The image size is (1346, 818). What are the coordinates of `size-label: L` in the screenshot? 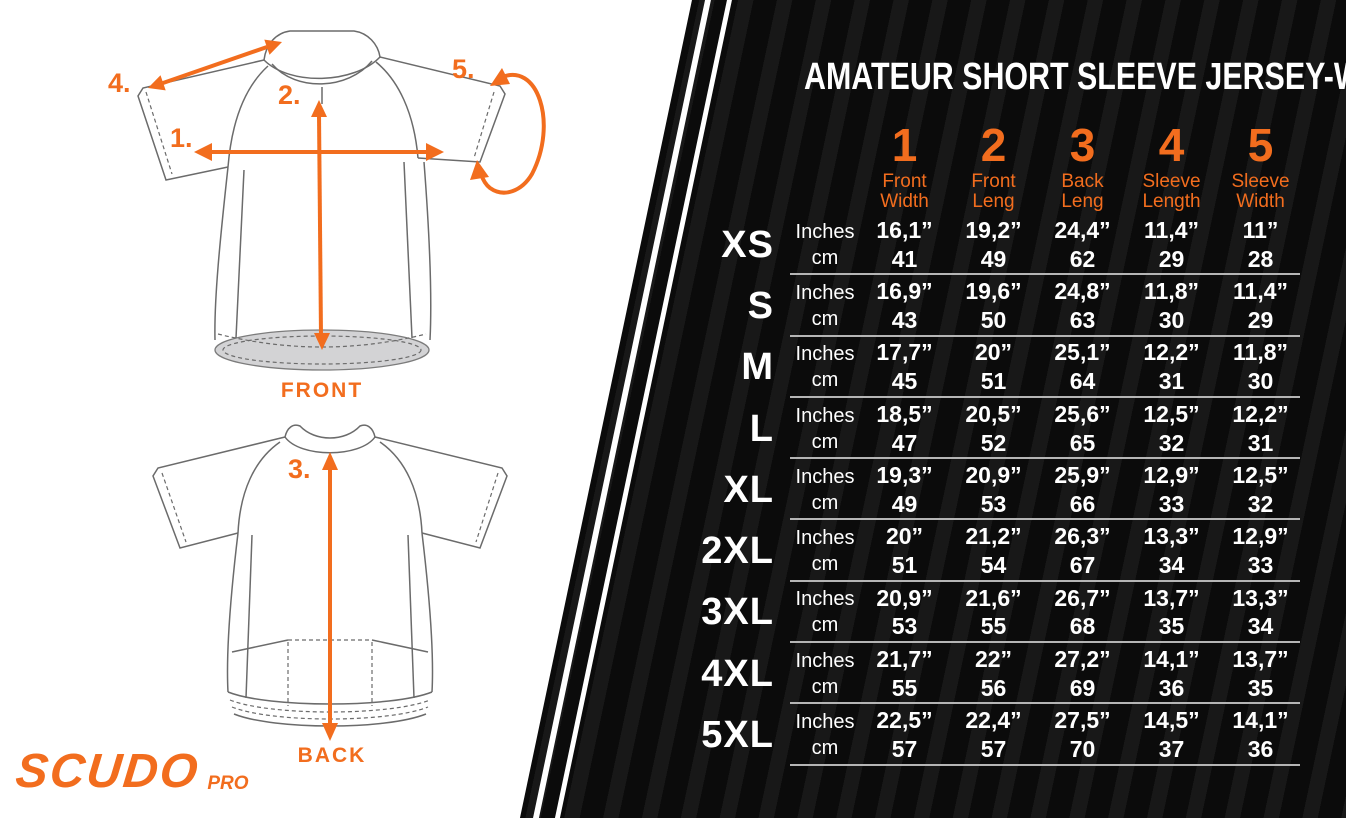 It's located at (761, 428).